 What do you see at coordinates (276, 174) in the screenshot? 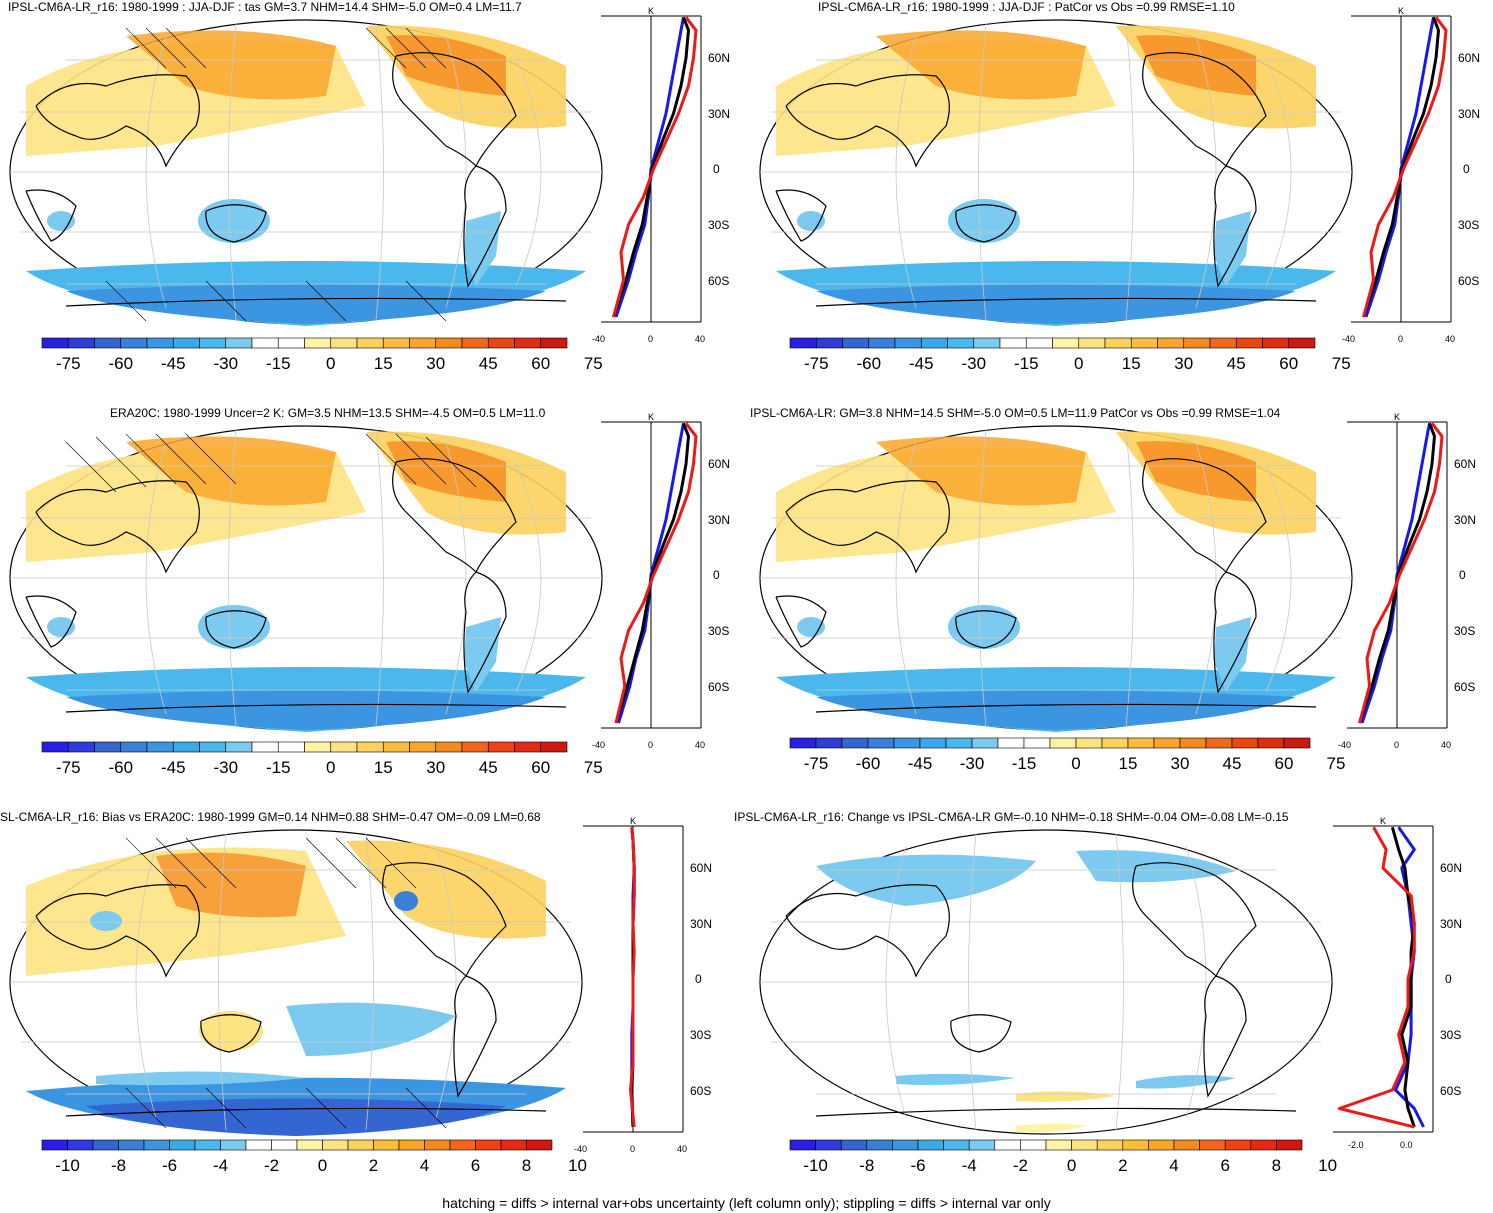
I see `hatching` at bounding box center [276, 174].